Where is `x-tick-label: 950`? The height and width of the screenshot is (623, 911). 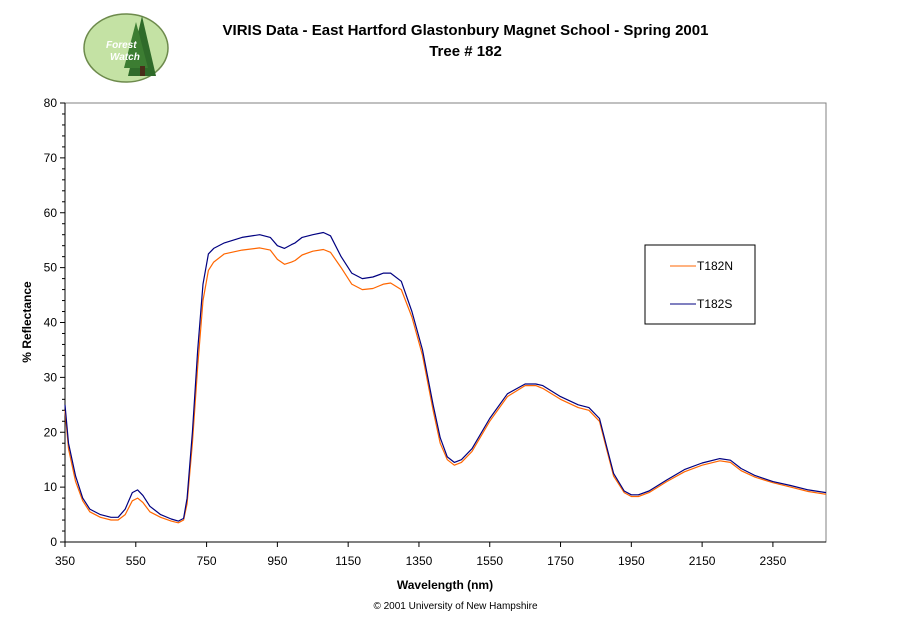 x-tick-label: 950 is located at coordinates (277, 561).